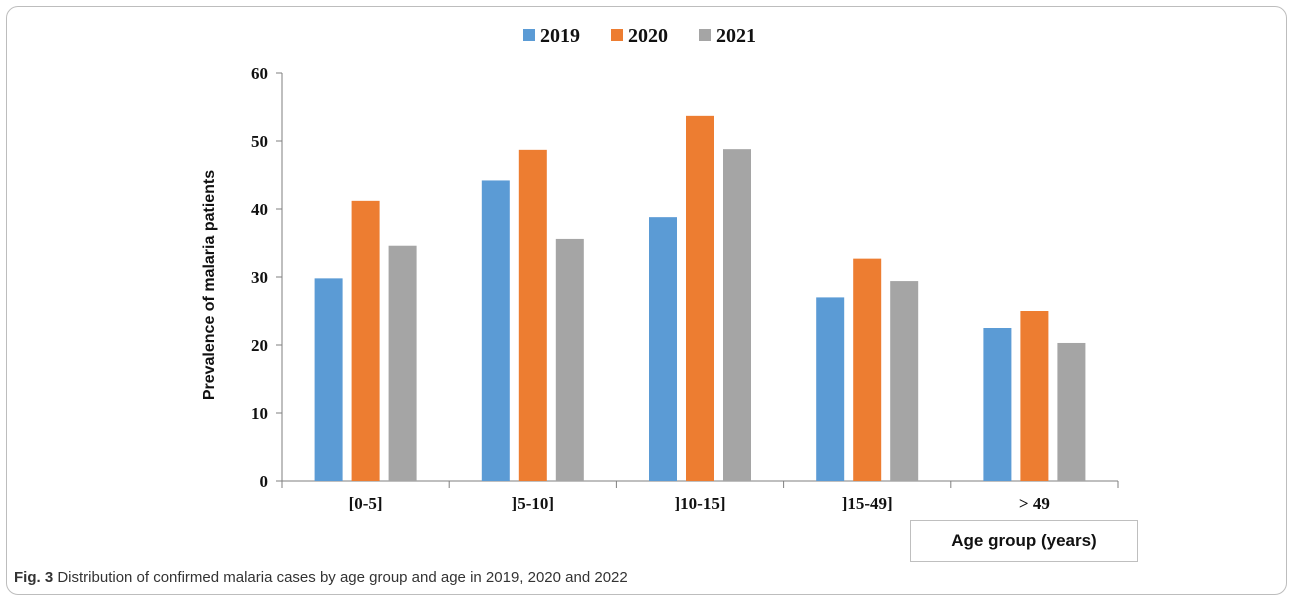 This screenshot has height=601, width=1293. What do you see at coordinates (533, 503) in the screenshot?
I see `x-tick-label: ]5-10]` at bounding box center [533, 503].